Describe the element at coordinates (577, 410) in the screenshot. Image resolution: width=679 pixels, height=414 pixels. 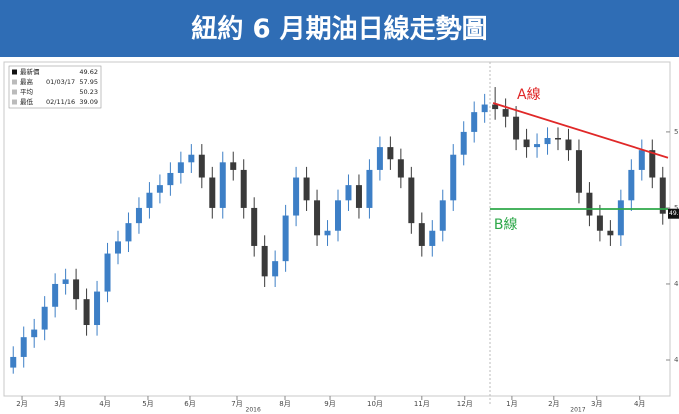
I see `year-label: 2017` at that location.